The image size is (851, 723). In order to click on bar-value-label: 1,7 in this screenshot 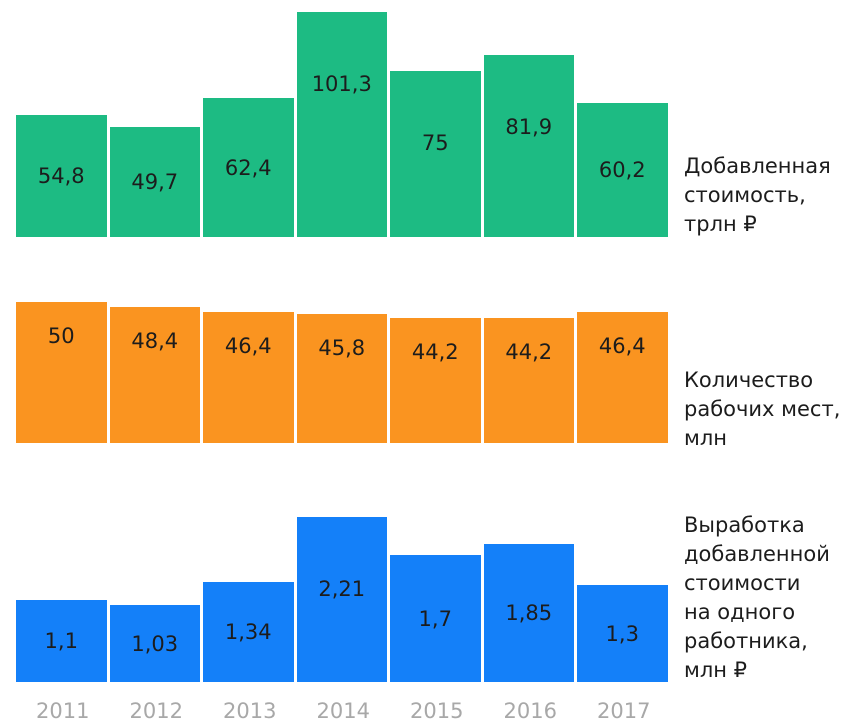, I will do `click(435, 618)`.